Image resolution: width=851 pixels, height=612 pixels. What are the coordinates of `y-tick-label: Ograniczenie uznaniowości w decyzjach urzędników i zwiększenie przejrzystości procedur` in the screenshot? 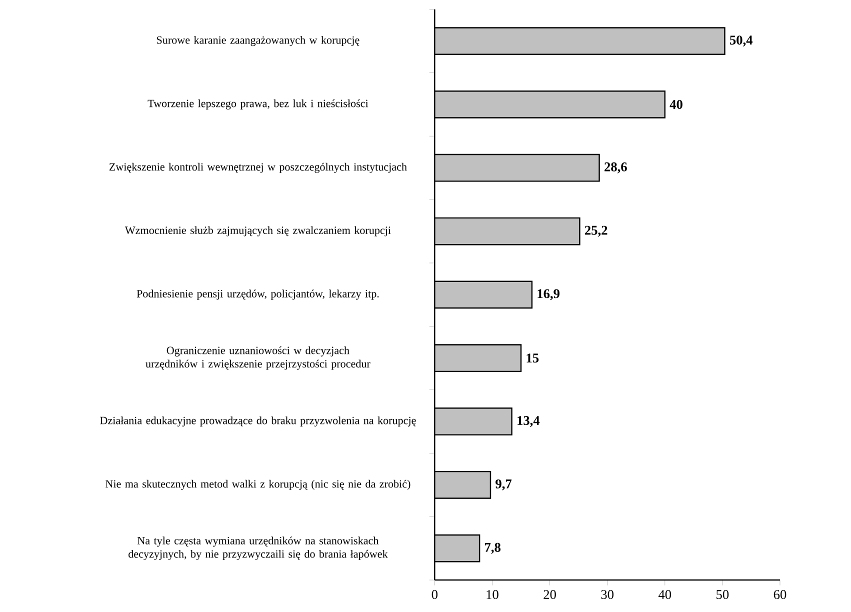 It's located at (258, 358).